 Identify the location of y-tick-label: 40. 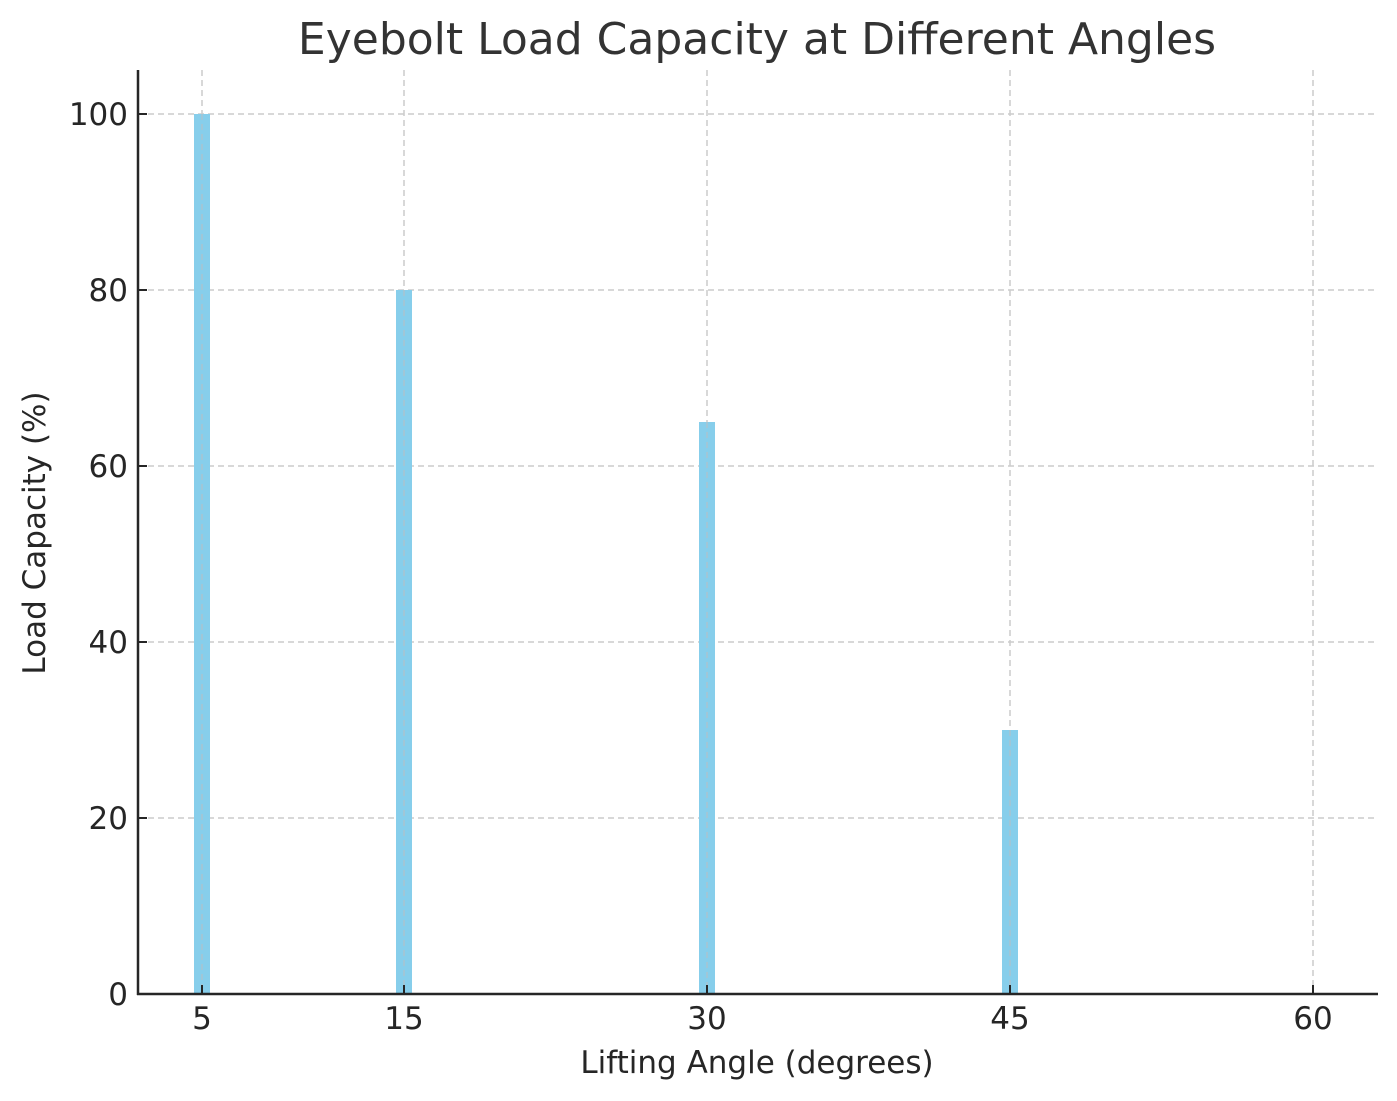
(108, 643).